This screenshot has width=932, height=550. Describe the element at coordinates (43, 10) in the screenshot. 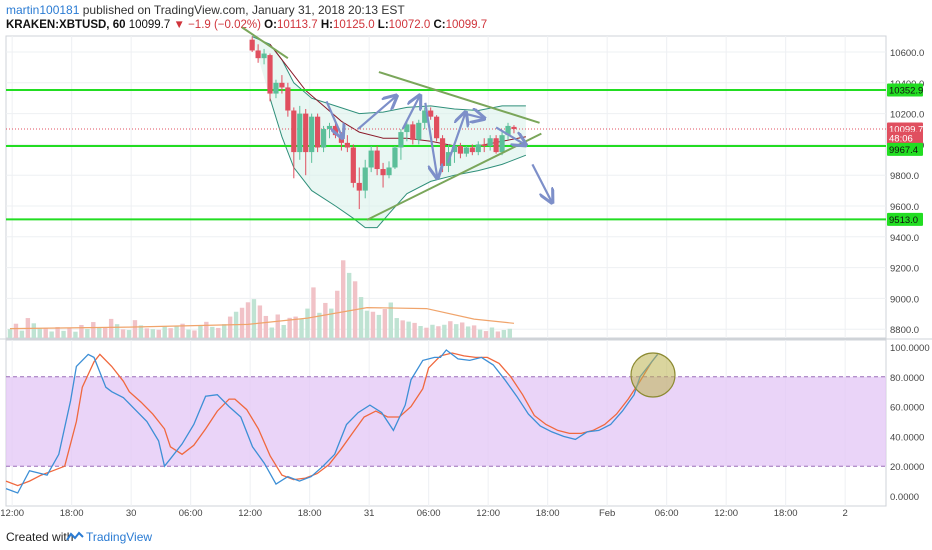

I see `author-link: martin100181` at that location.